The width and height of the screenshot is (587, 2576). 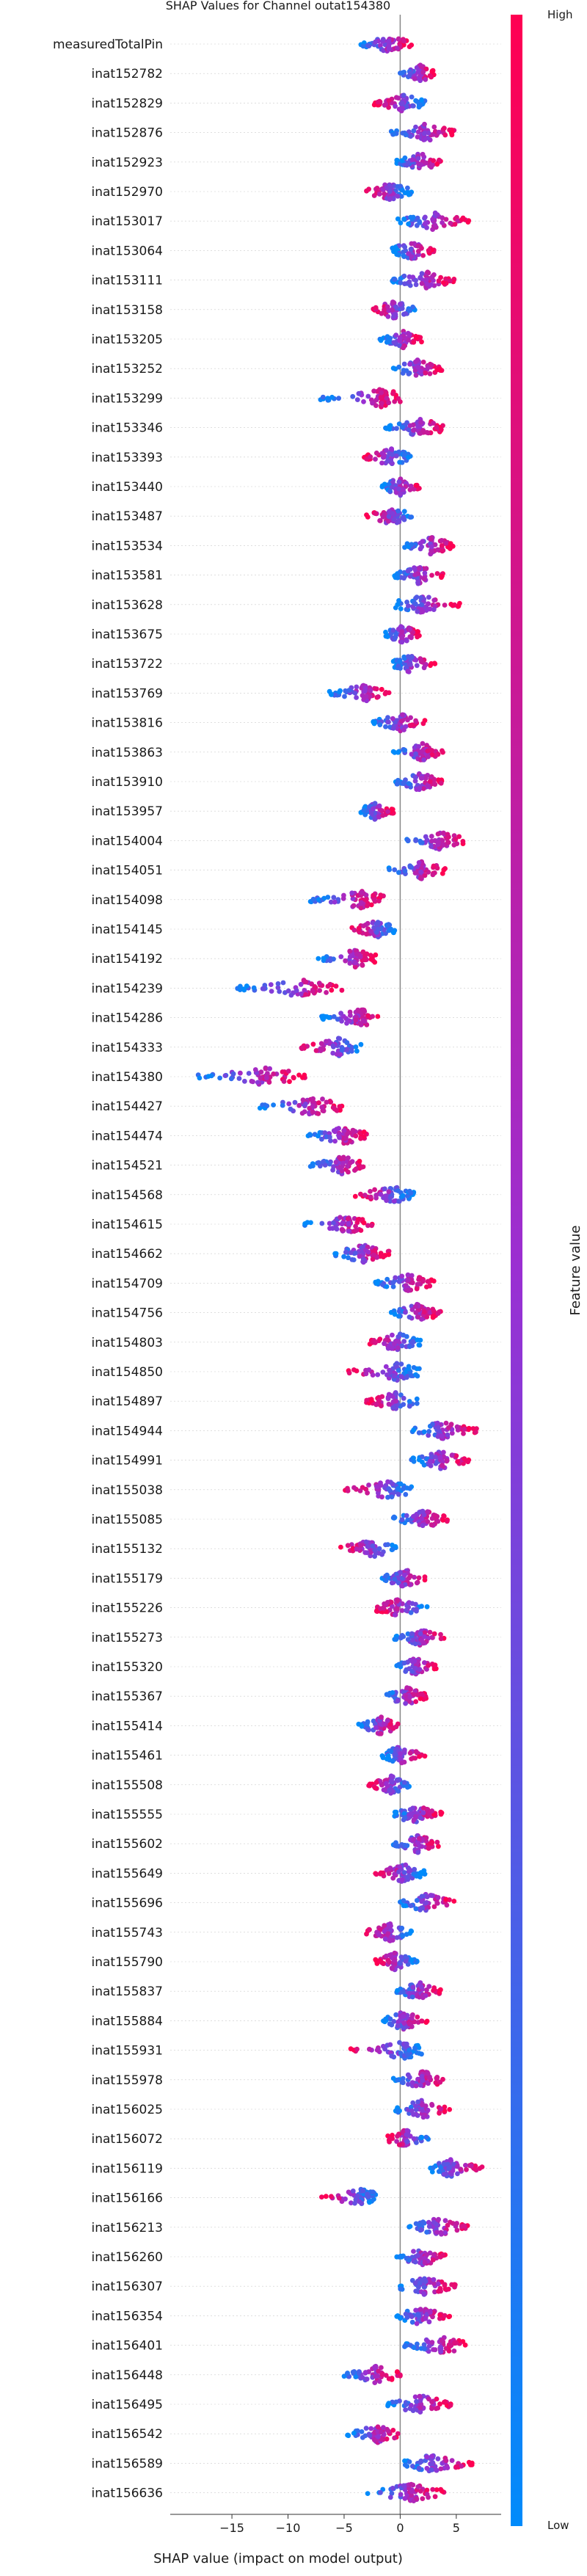 What do you see at coordinates (127, 1461) in the screenshot?
I see `feature-label: inat154991` at bounding box center [127, 1461].